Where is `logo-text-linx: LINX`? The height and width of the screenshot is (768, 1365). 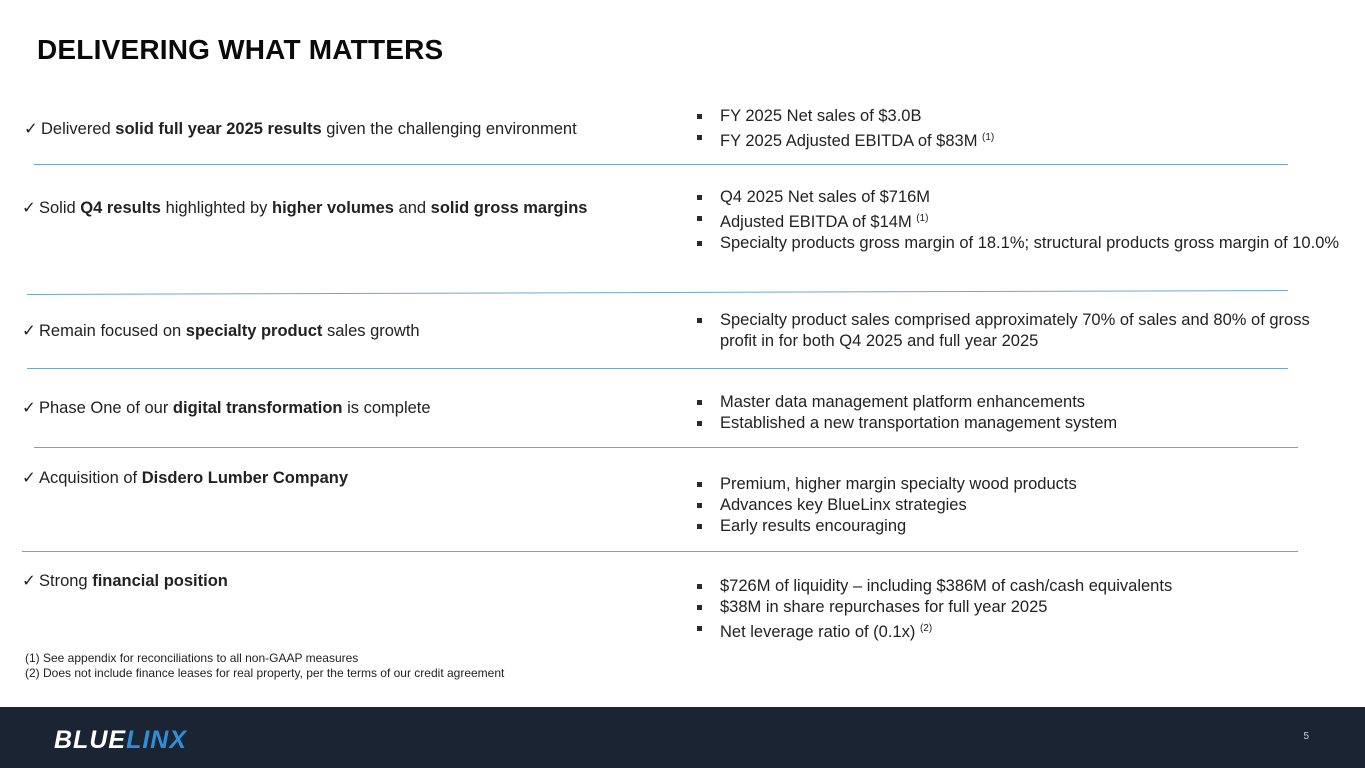 logo-text-linx: LINX is located at coordinates (157, 740).